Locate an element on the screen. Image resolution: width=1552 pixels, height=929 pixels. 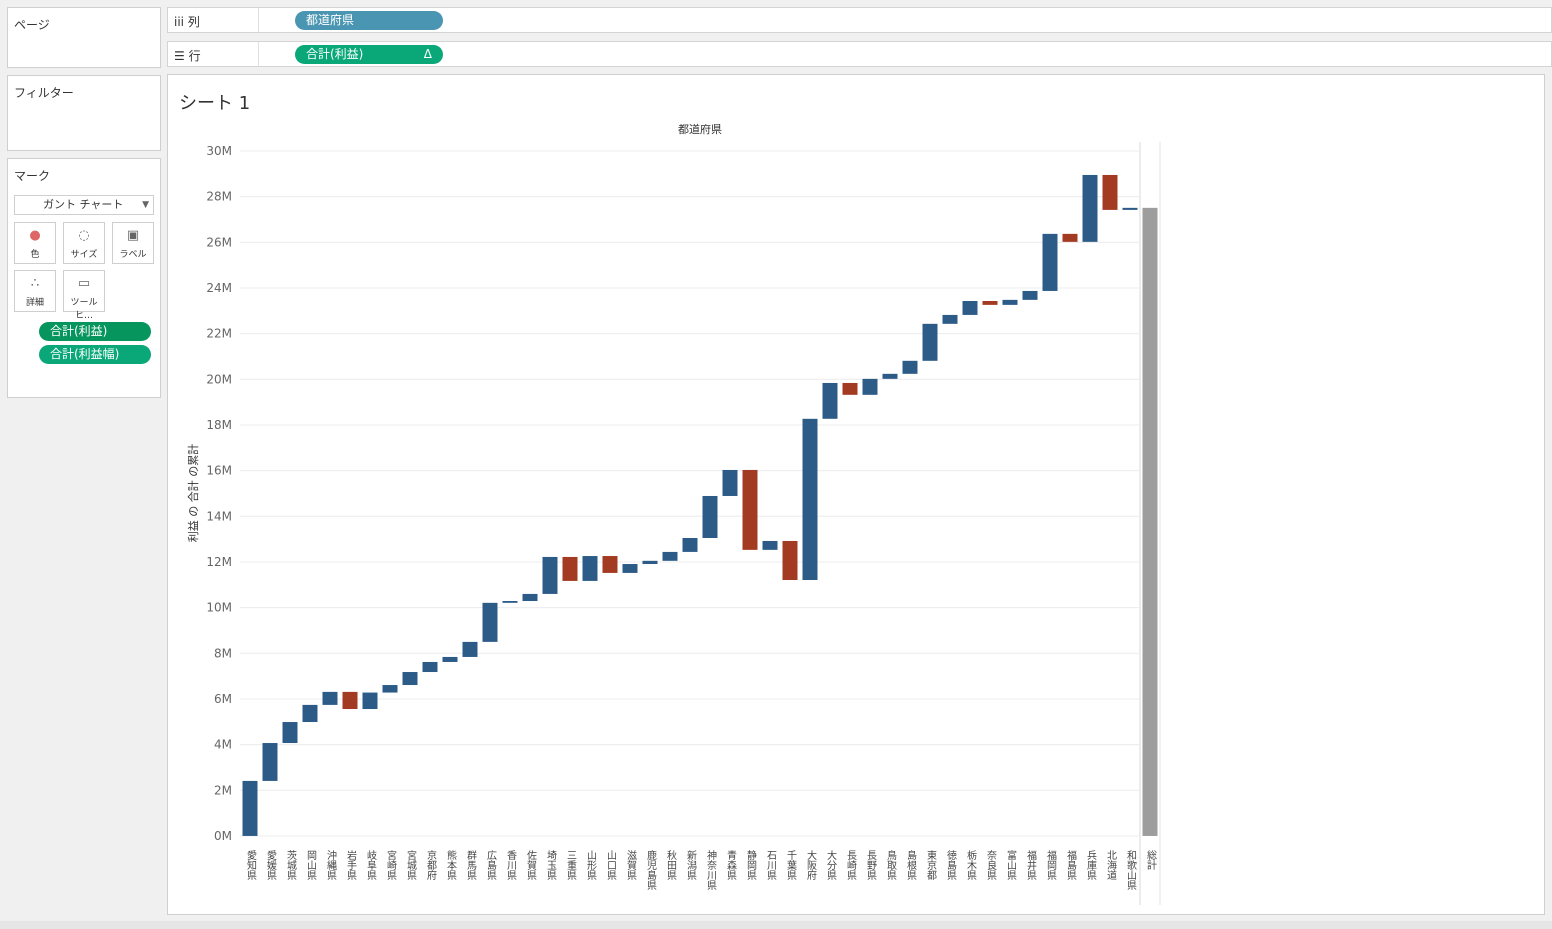
rows-shelf: ☰ 行 合計(利益) Δ is located at coordinates (859, 54).